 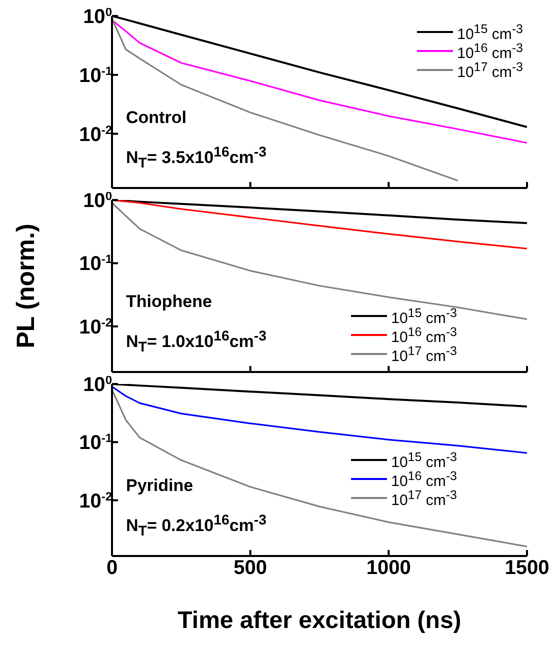 What do you see at coordinates (320, 620) in the screenshot?
I see `x-axis-title: Time after excitation (ns)` at bounding box center [320, 620].